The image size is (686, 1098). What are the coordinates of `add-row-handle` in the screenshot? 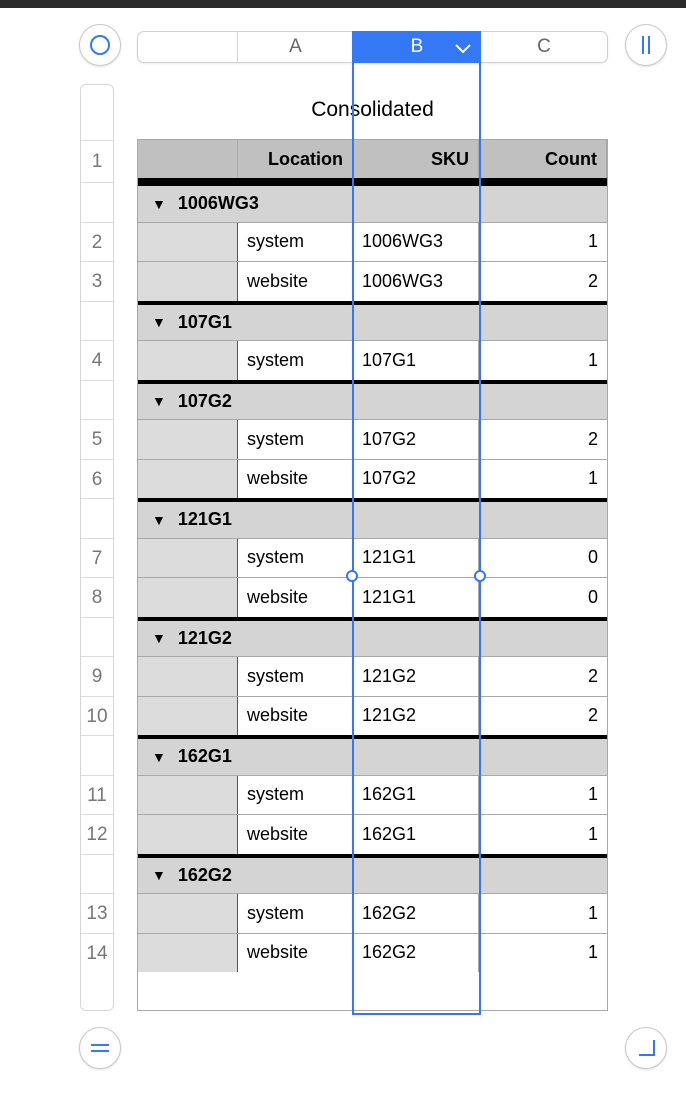 It's located at (100, 1048).